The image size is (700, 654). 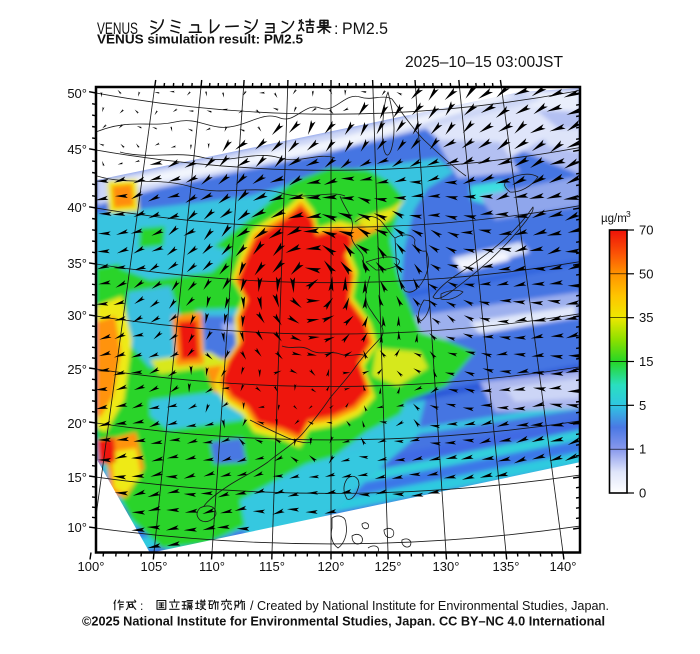 What do you see at coordinates (446, 566) in the screenshot?
I see `svg-text: 130°` at bounding box center [446, 566].